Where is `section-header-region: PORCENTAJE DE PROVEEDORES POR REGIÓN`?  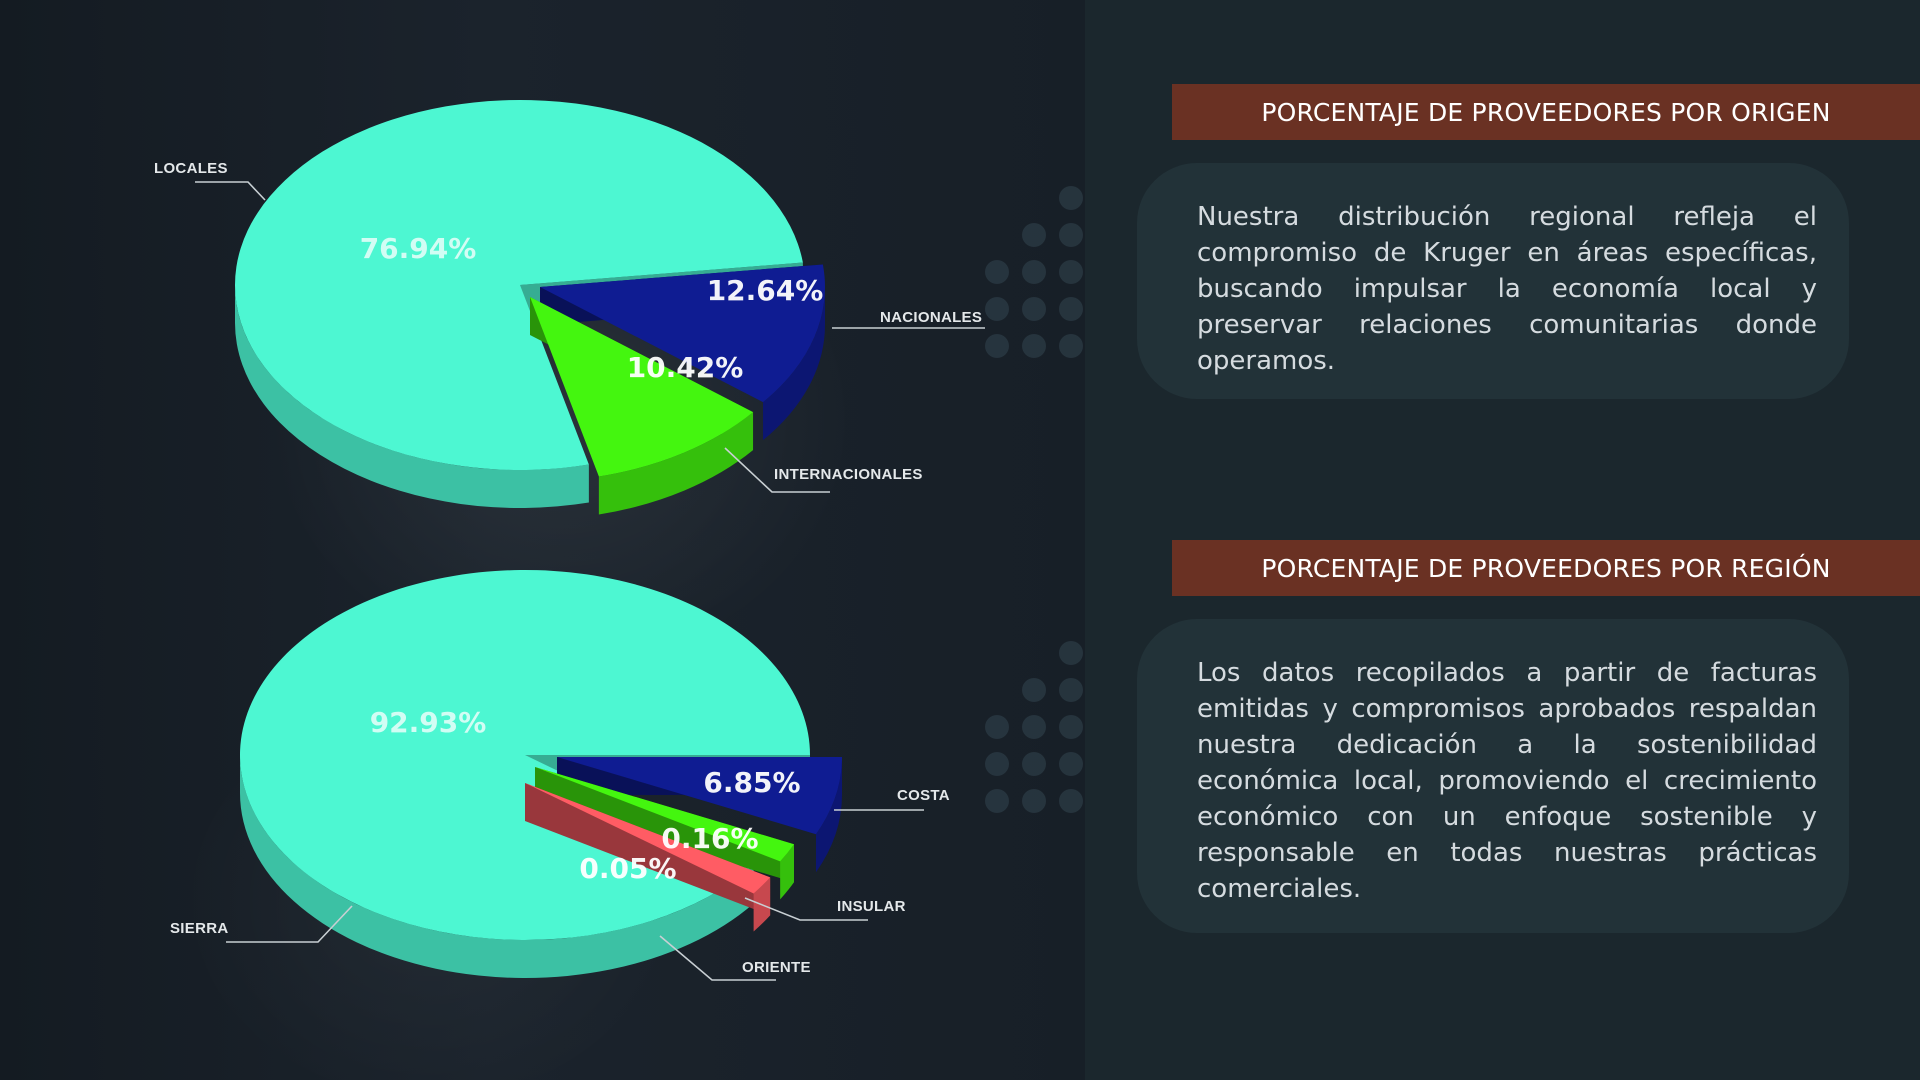
section-header-region: PORCENTAJE DE PROVEEDORES POR REGIÓN is located at coordinates (1546, 568).